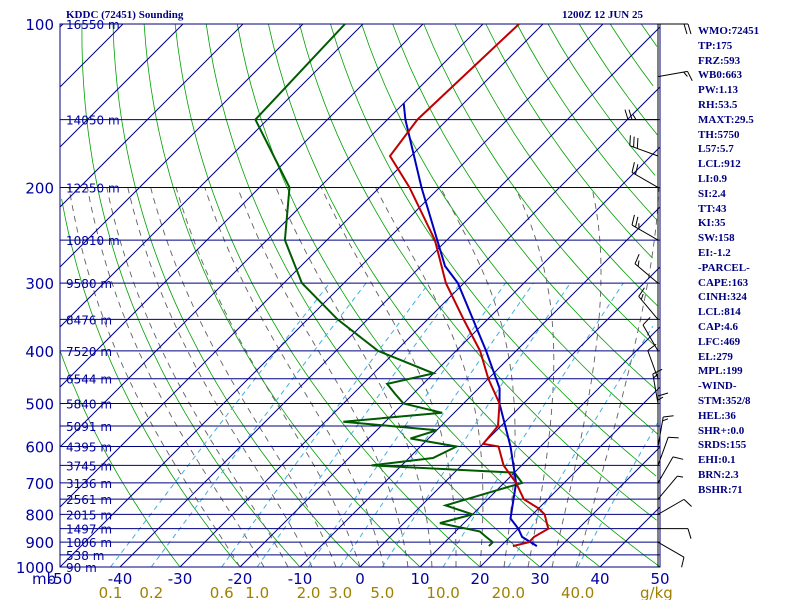 The width and height of the screenshot is (800, 600). Describe the element at coordinates (309, 592) in the screenshot. I see `mixing-ratio-tick-label: 2.0` at that location.